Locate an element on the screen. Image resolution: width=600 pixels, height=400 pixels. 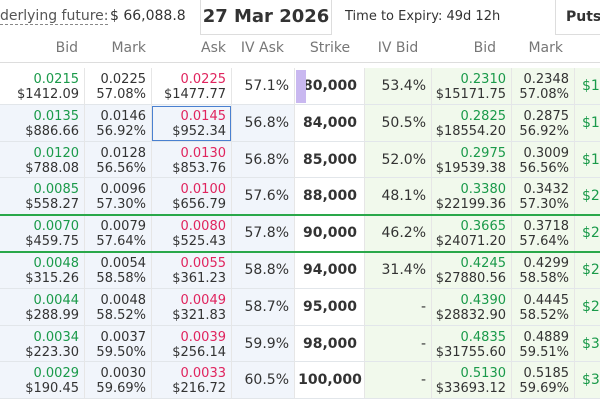
price: 0.0037 is located at coordinates (123, 337).